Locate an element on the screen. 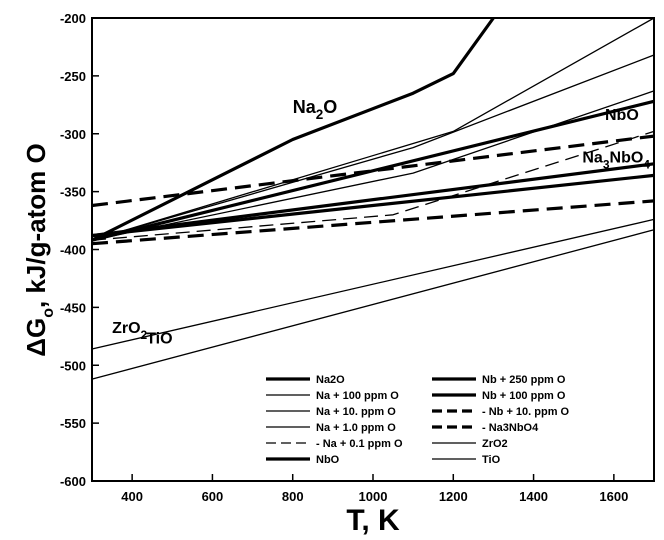 The height and width of the screenshot is (540, 664). y-axis-title-sub: o is located at coordinates (48, 313).